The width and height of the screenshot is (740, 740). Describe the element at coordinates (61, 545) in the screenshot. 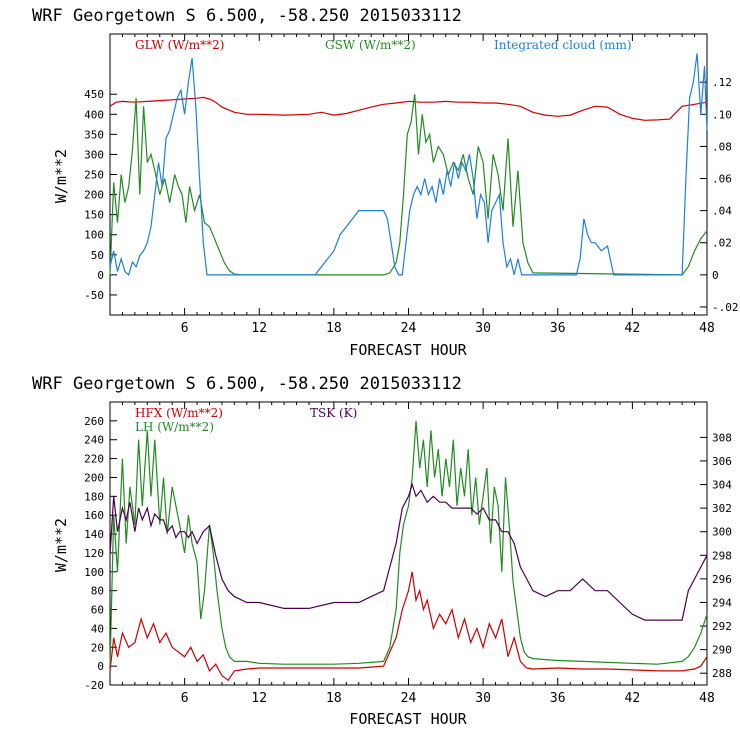

I see `chart2-ylabel: W/m**2` at that location.